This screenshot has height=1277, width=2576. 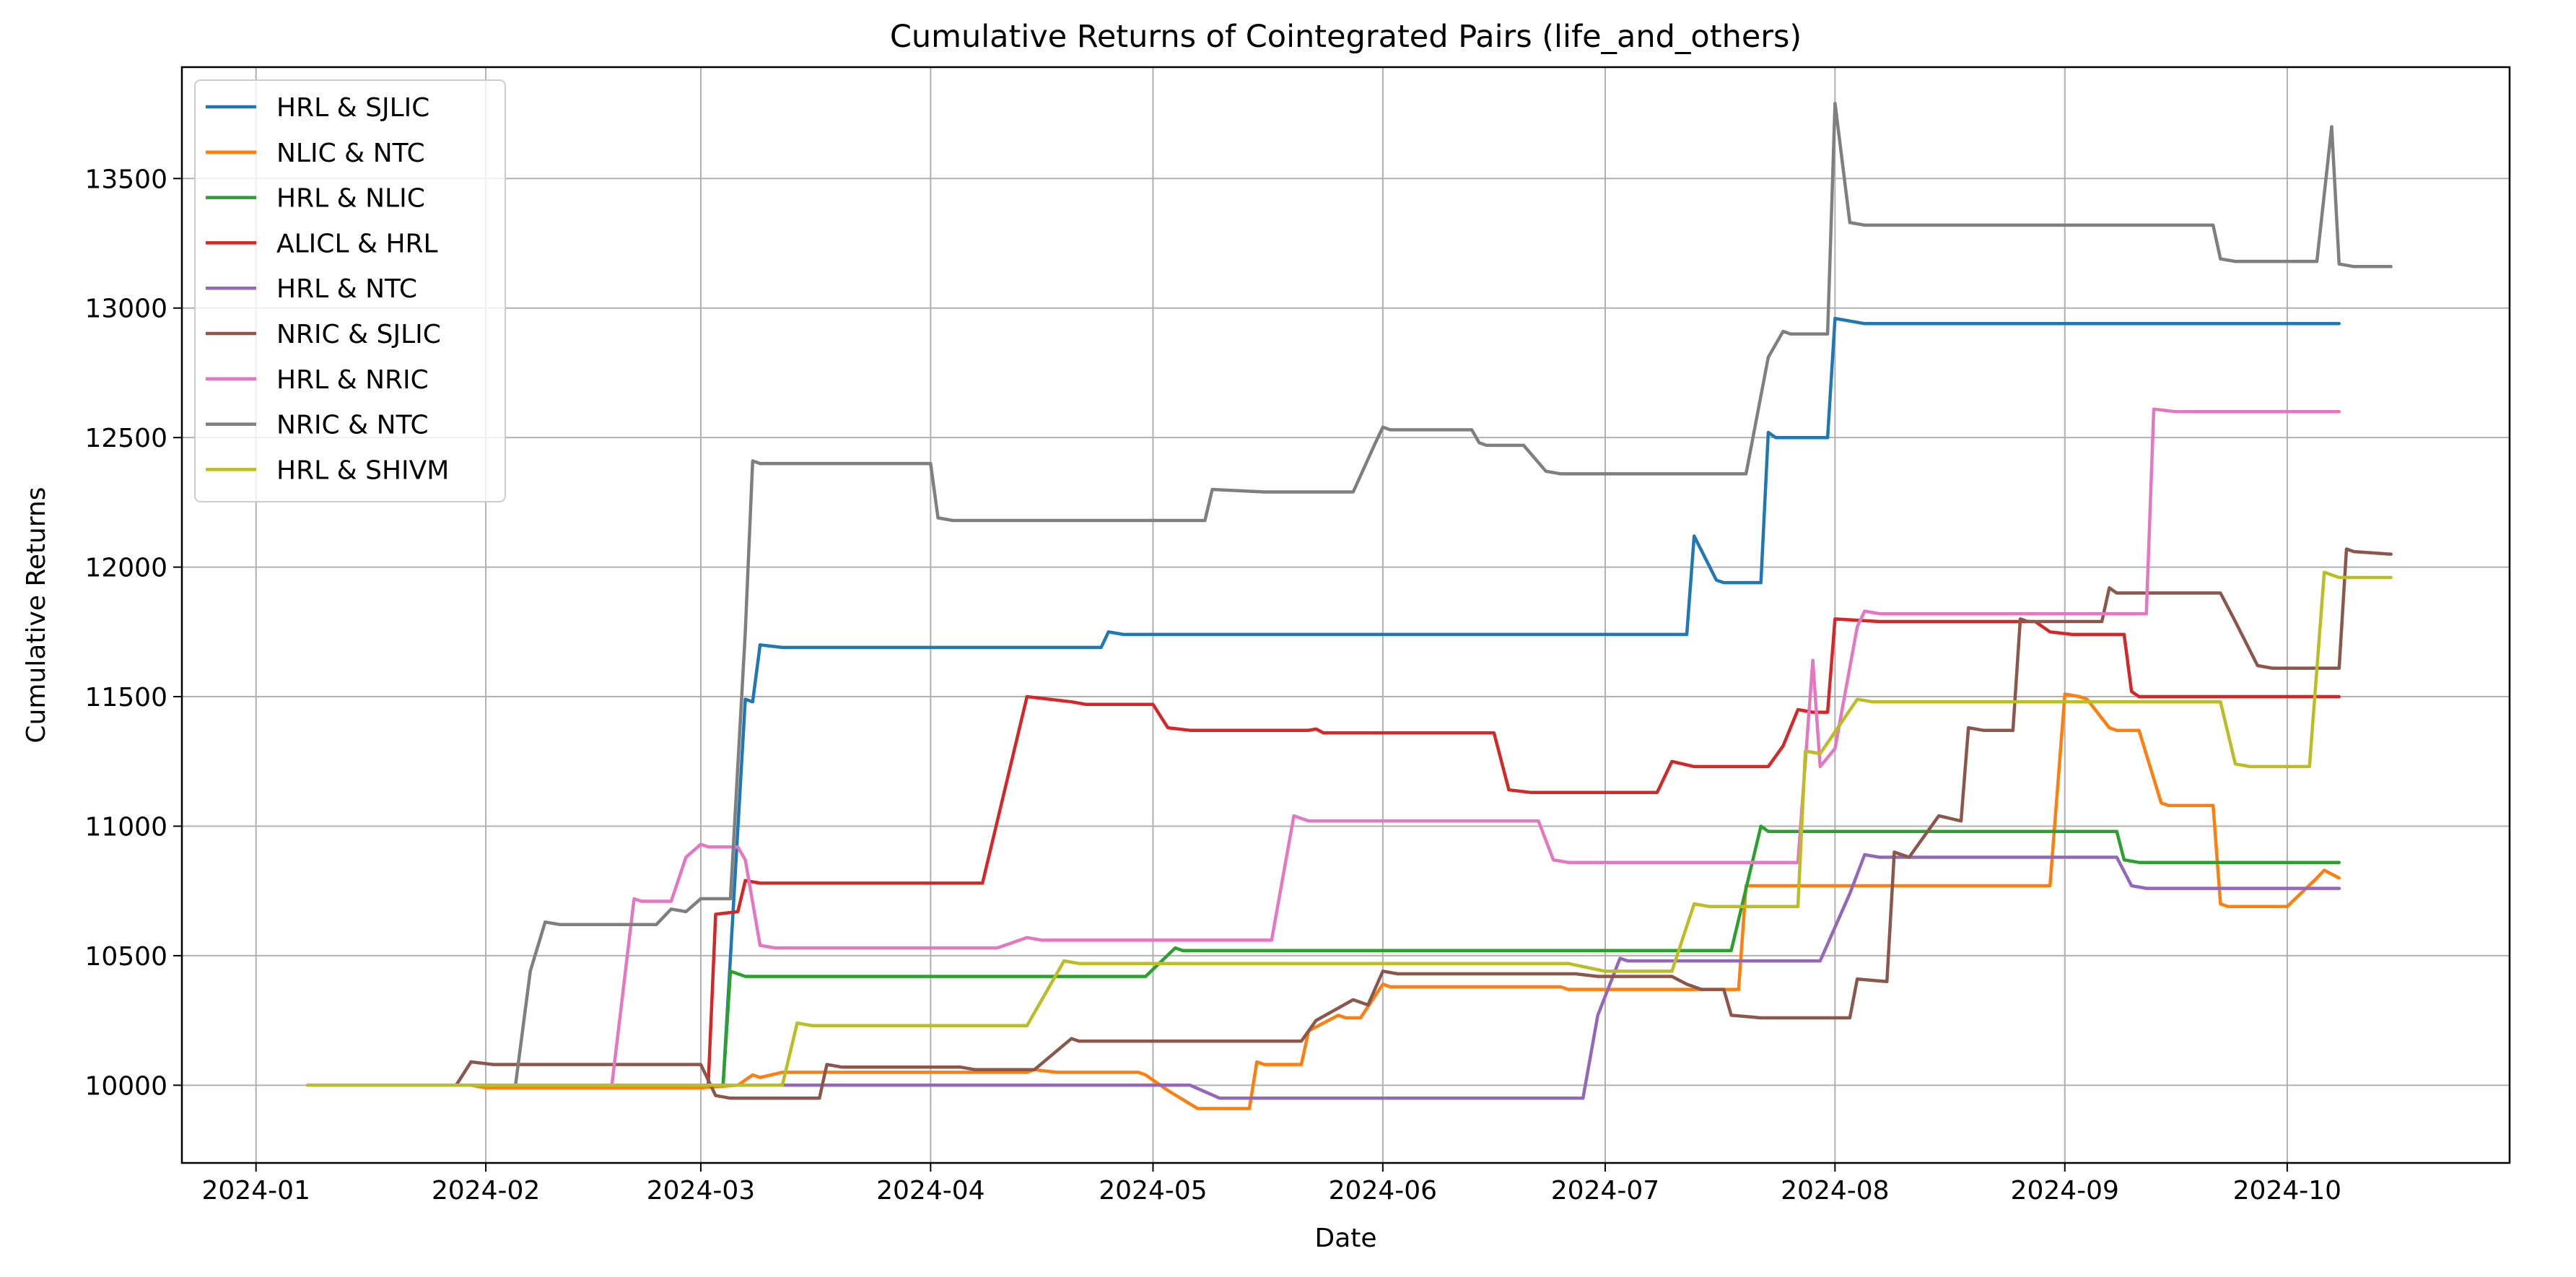 I want to click on legend-label-hrl-shivm: HRL & SHIVM, so click(x=362, y=470).